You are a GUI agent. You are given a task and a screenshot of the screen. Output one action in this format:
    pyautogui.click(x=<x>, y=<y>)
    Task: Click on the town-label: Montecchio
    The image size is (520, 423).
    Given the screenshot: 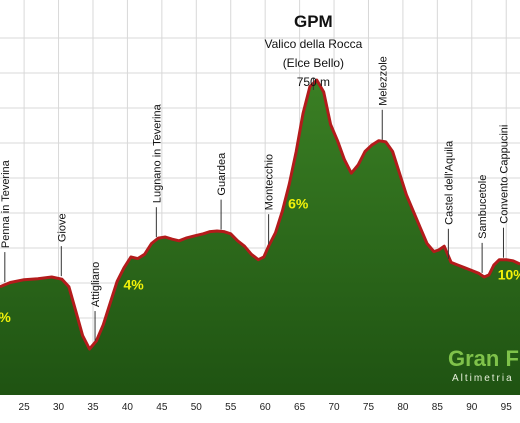 What is the action you would take?
    pyautogui.click(x=270, y=182)
    